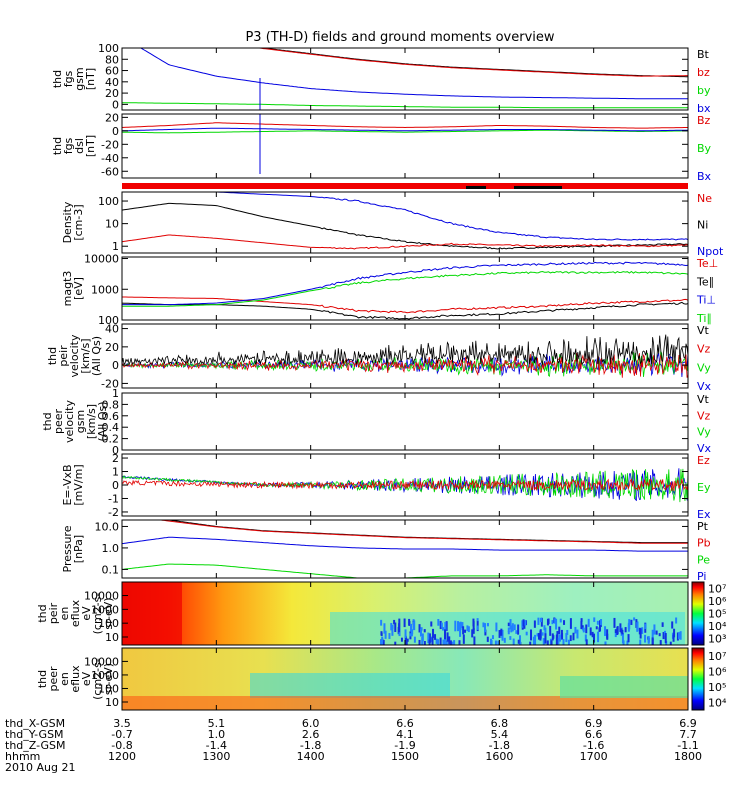  I want to click on y-tick-label: 1.0, so click(111, 548).